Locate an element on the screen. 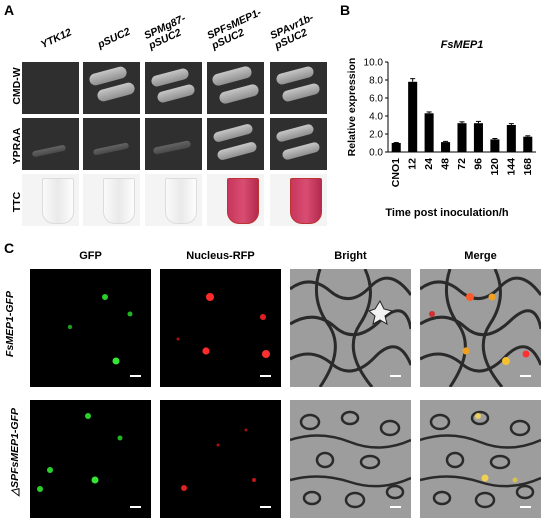  plate-cmdw-ytk12 is located at coordinates (50, 88).